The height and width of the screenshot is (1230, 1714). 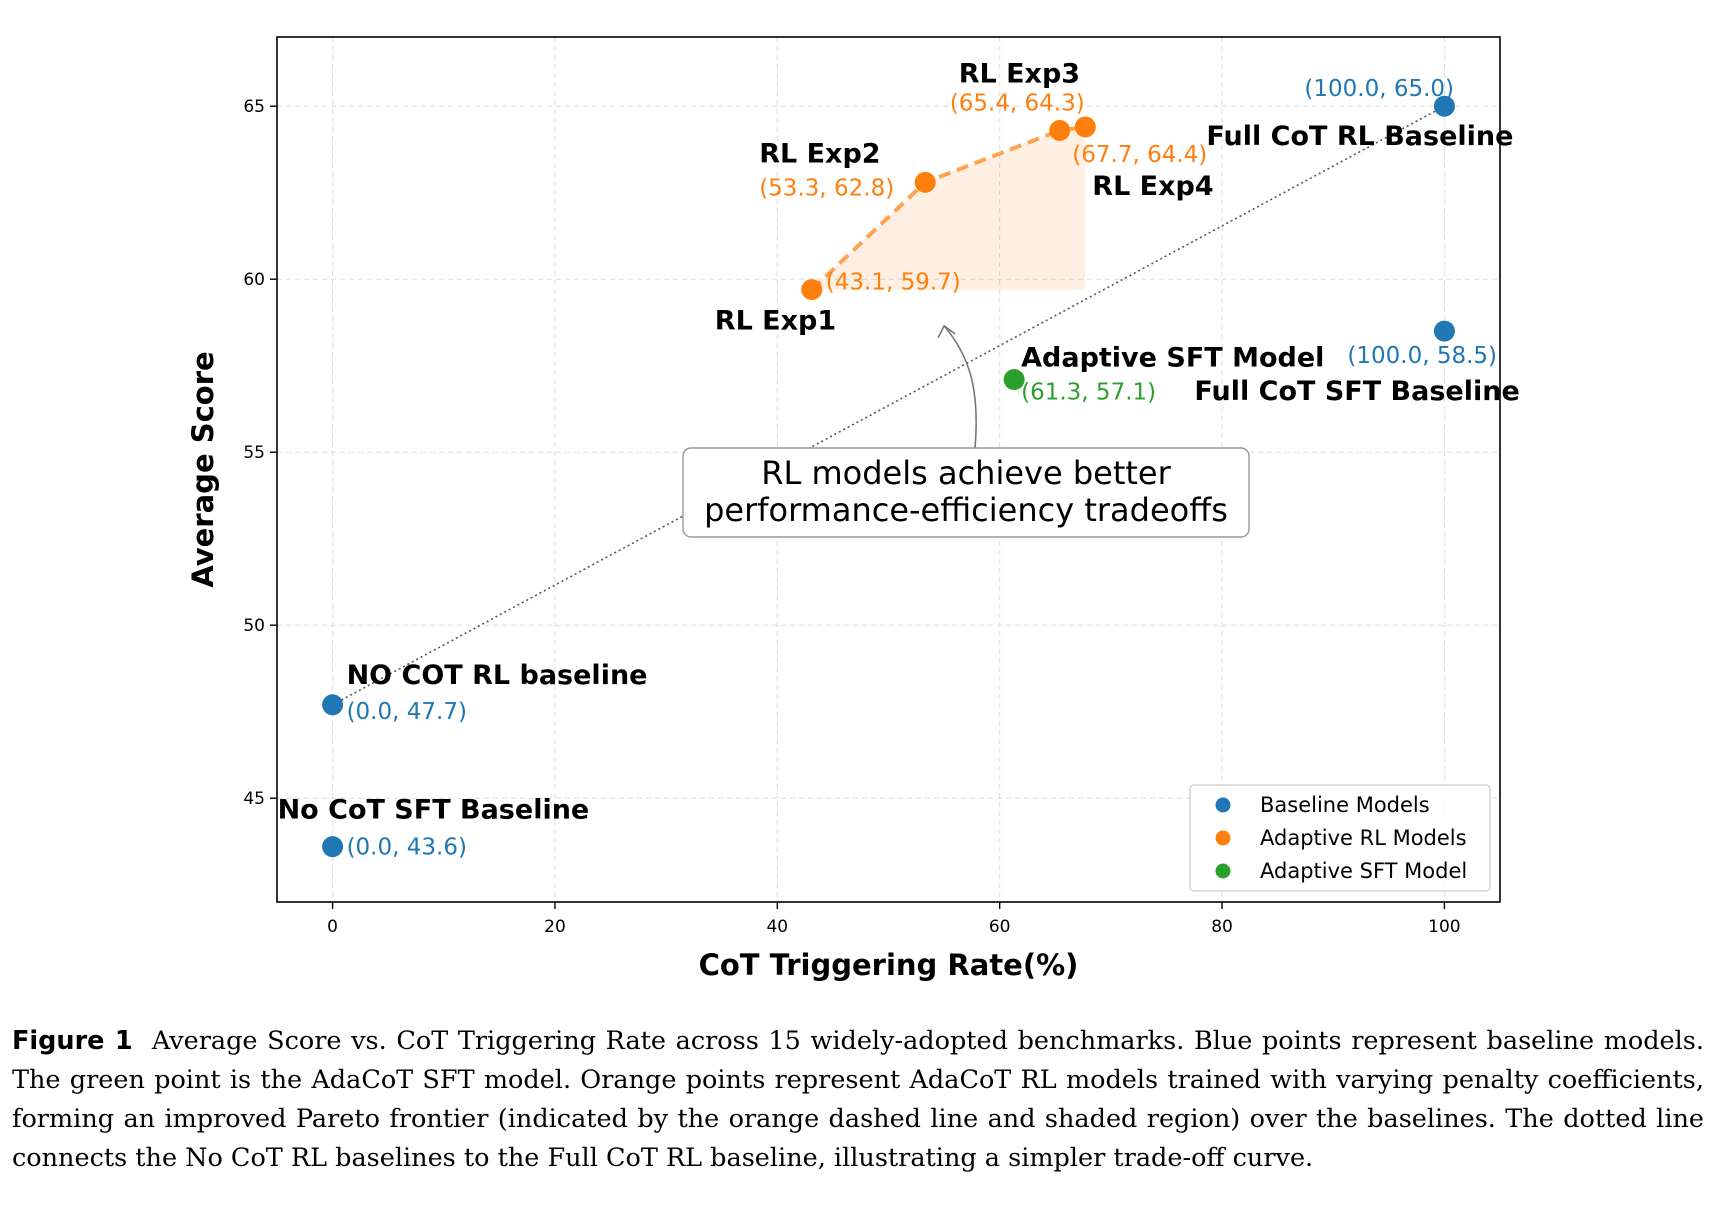 What do you see at coordinates (1345, 805) in the screenshot?
I see `legend-label: Baseline Models` at bounding box center [1345, 805].